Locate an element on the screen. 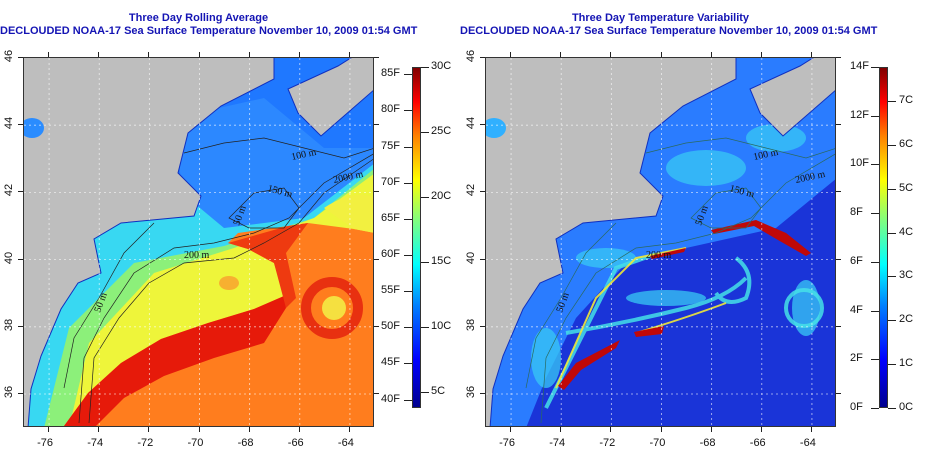 The image size is (950, 475). lon-tick-label: -66 is located at coordinates (295, 443).